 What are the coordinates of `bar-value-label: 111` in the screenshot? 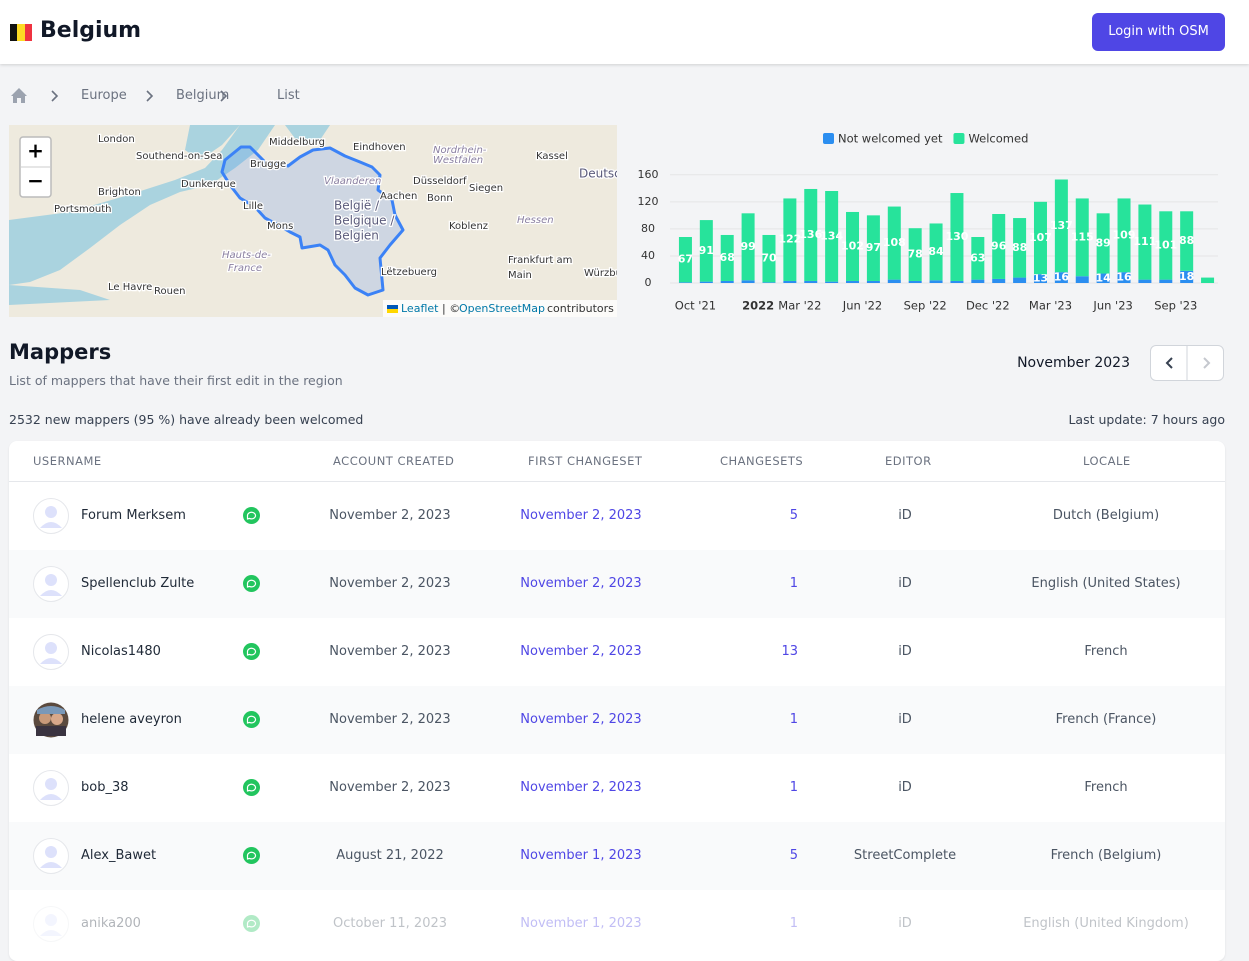 It's located at (1144, 241).